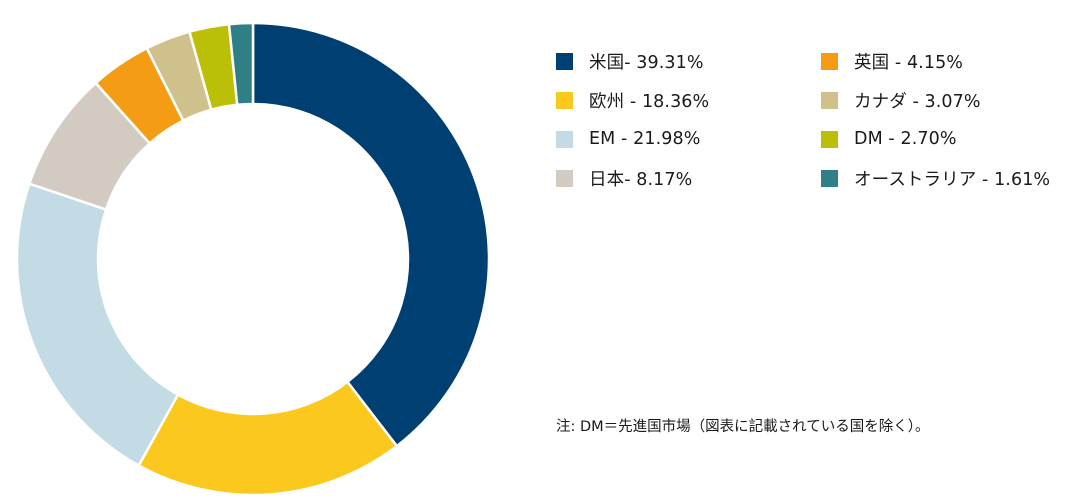 This screenshot has height=504, width=1080. Describe the element at coordinates (829, 139) in the screenshot. I see `legend-swatch-dm` at that location.